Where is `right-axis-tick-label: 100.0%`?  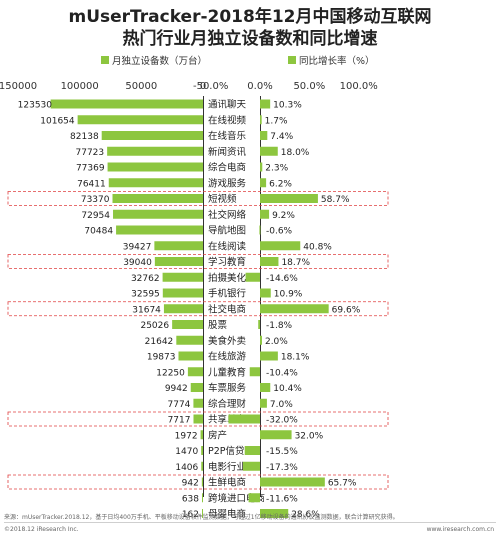 right-axis-tick-label: 100.0% is located at coordinates (359, 86).